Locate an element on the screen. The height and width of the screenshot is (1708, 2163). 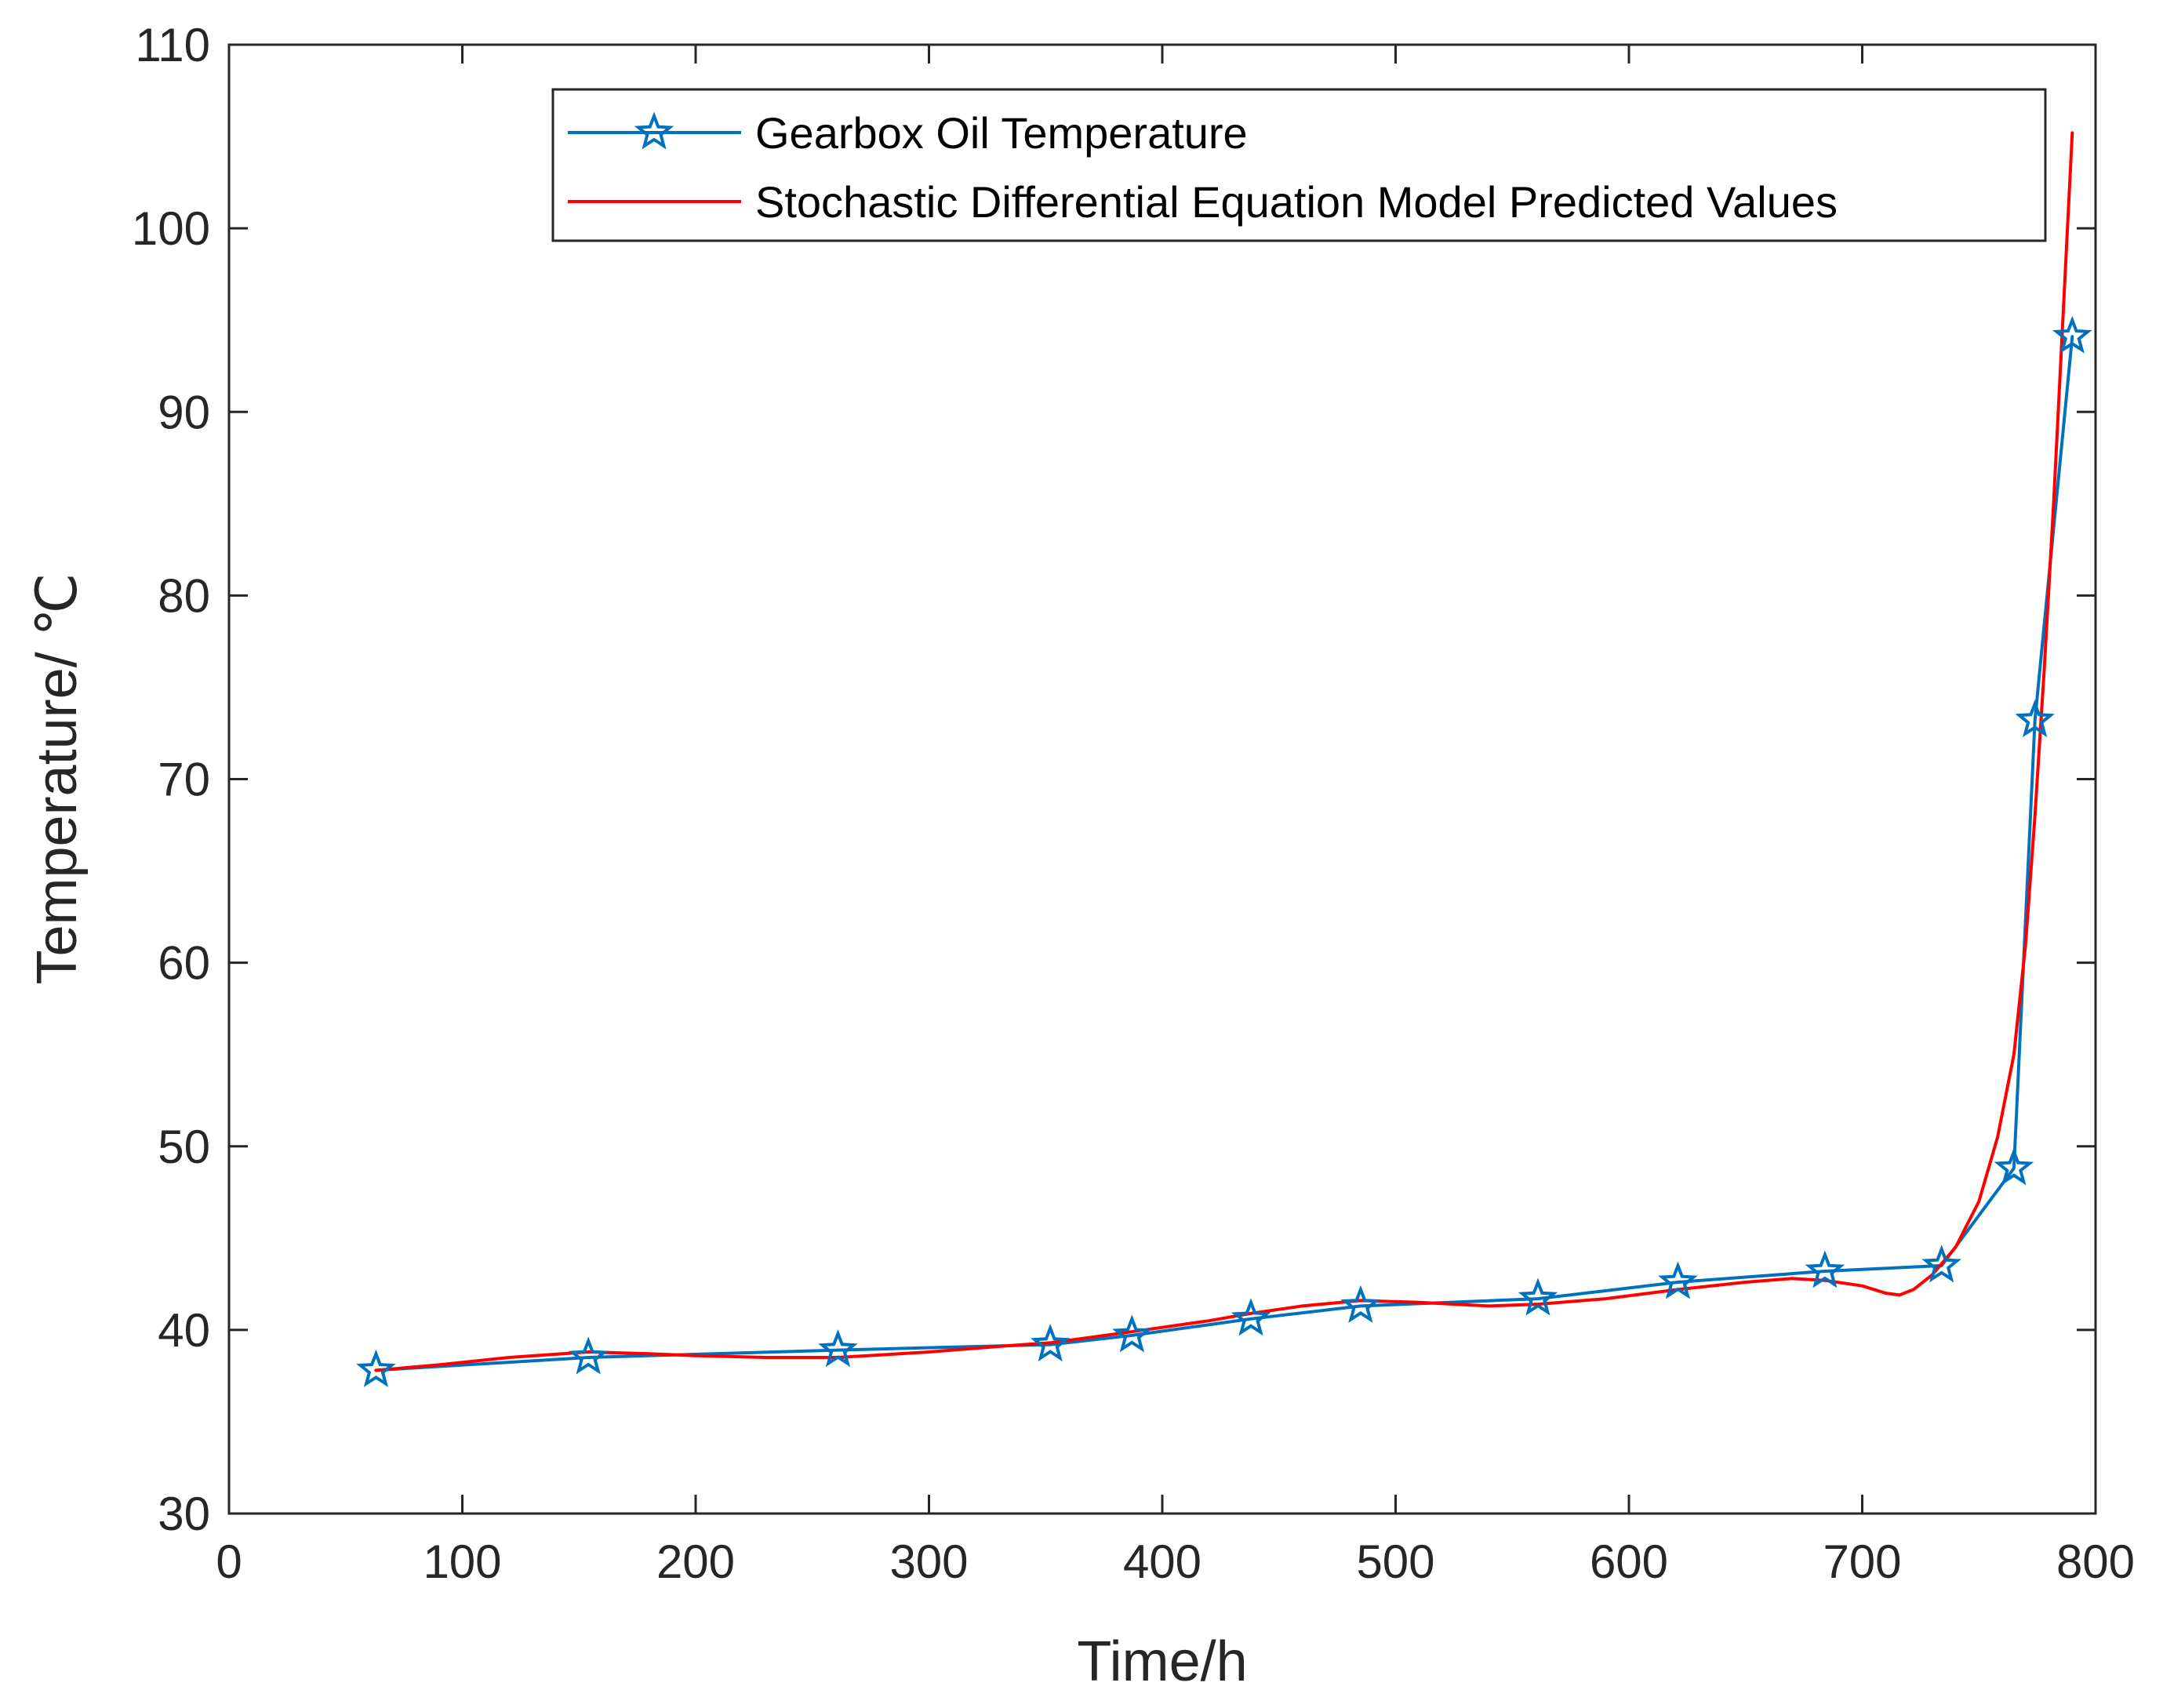
y-tick-label: 110 is located at coordinates (172, 45).